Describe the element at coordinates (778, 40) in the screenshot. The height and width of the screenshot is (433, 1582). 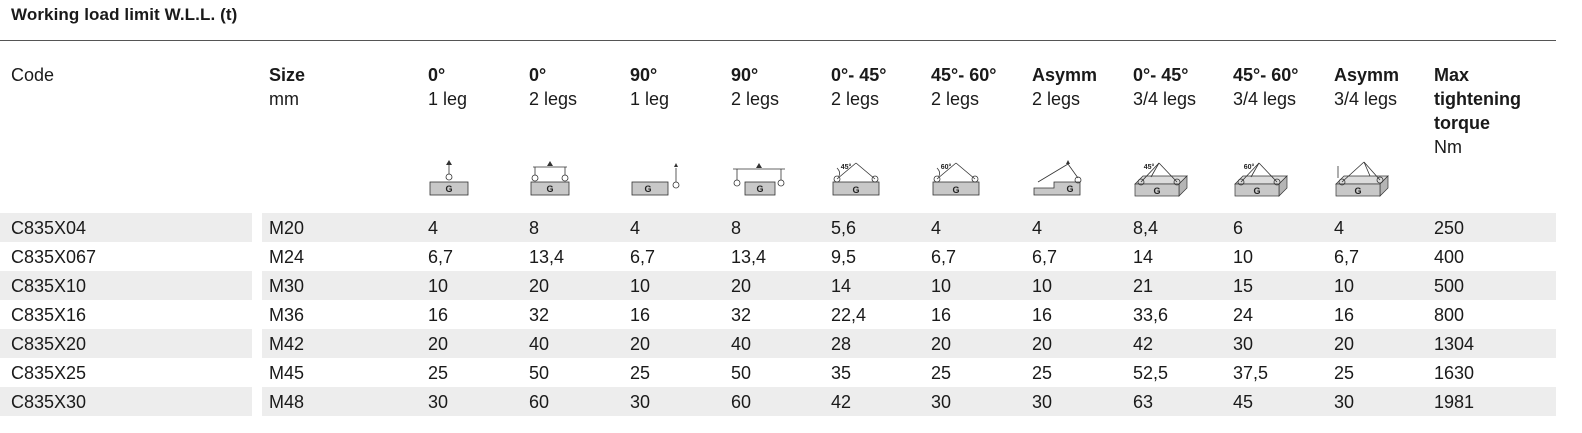
I see `title-divider` at that location.